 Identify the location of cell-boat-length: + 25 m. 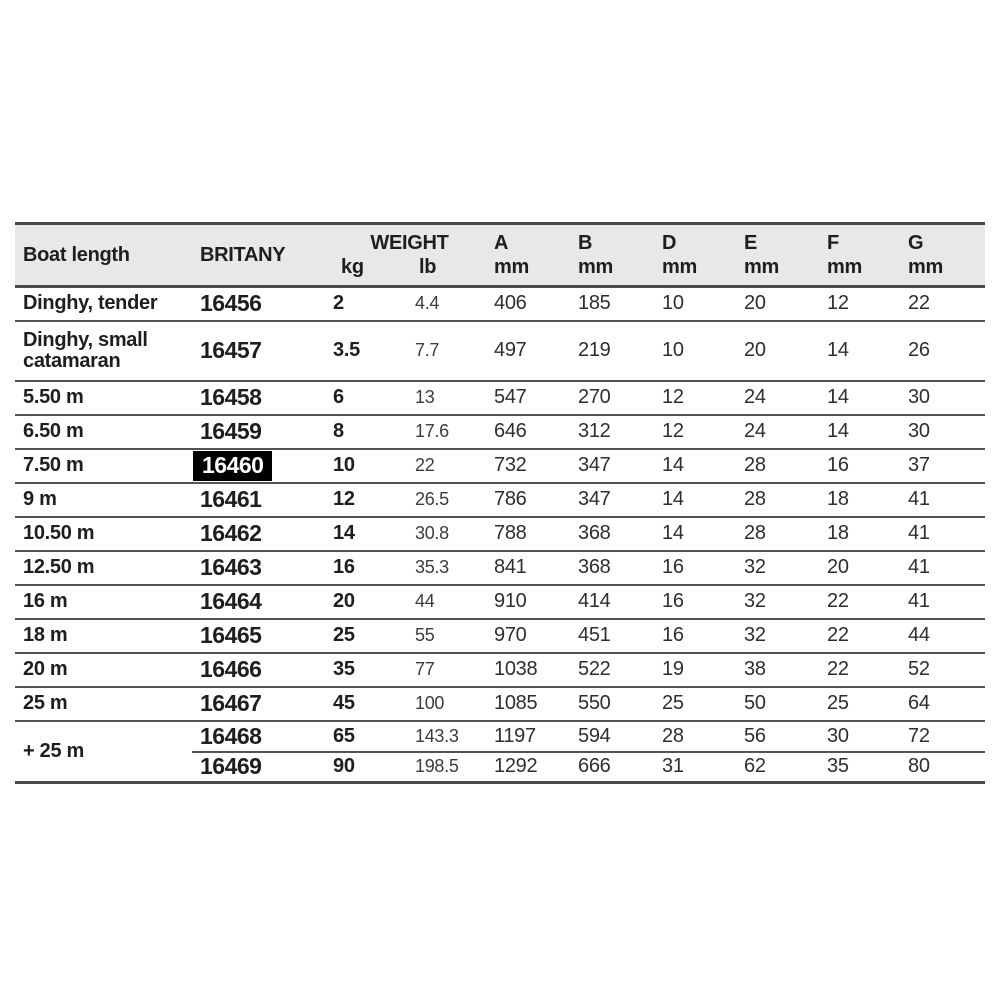
(103, 752).